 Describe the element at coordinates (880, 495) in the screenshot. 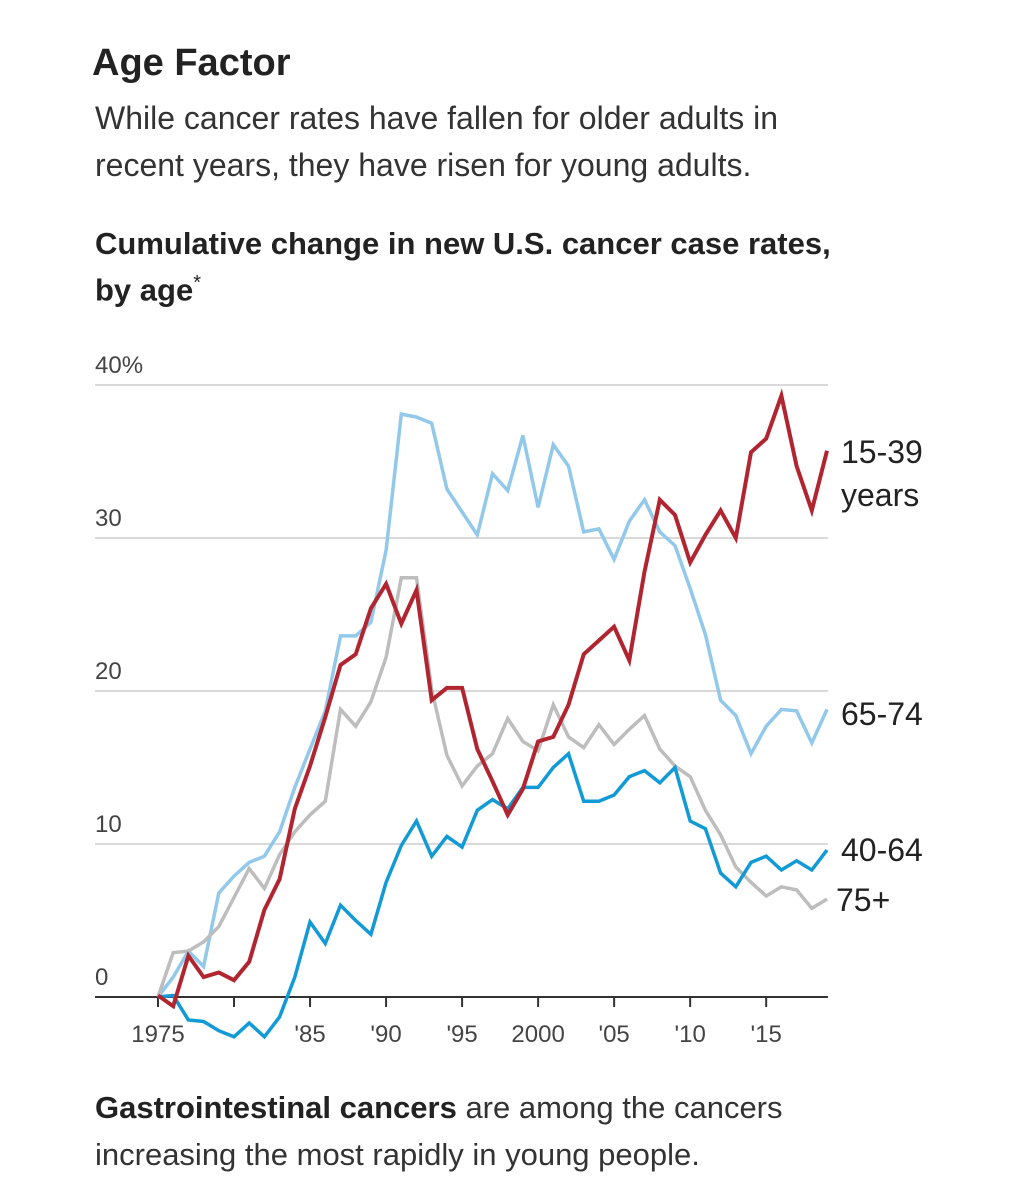

I see `series-label-years: years` at that location.